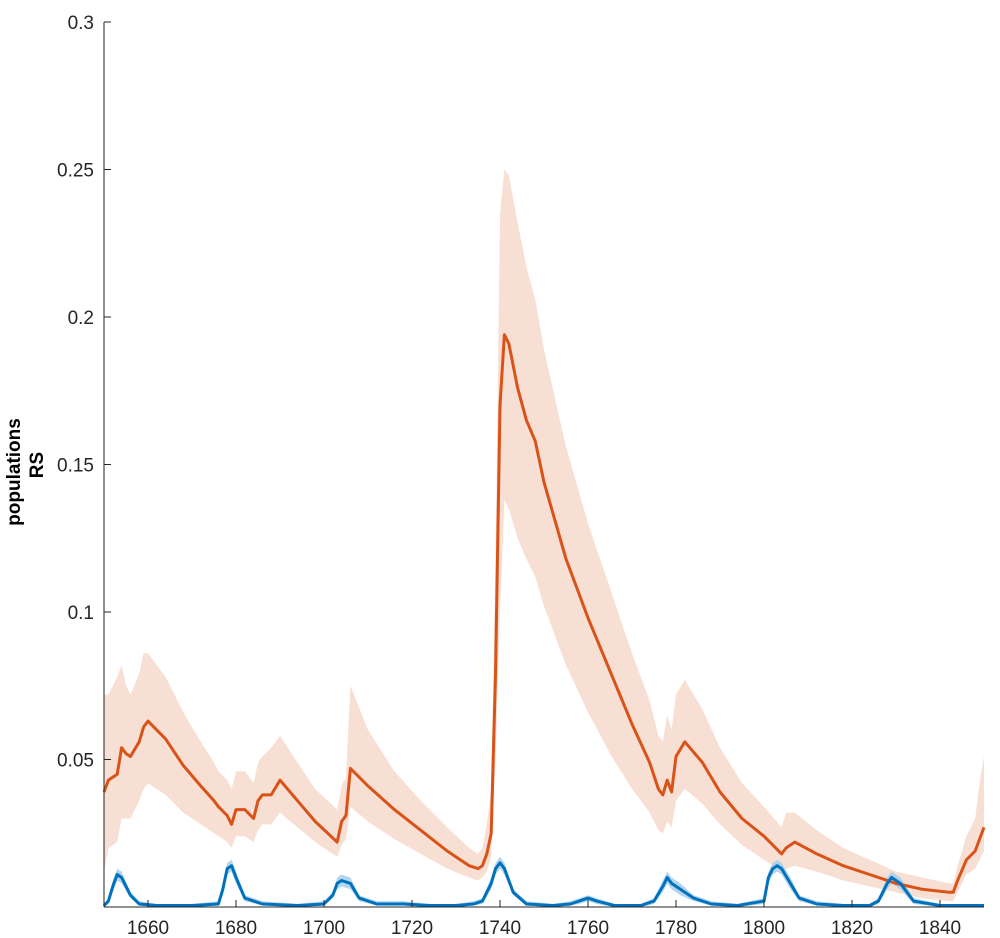  I want to click on x-tick-label: 1780, so click(676, 928).